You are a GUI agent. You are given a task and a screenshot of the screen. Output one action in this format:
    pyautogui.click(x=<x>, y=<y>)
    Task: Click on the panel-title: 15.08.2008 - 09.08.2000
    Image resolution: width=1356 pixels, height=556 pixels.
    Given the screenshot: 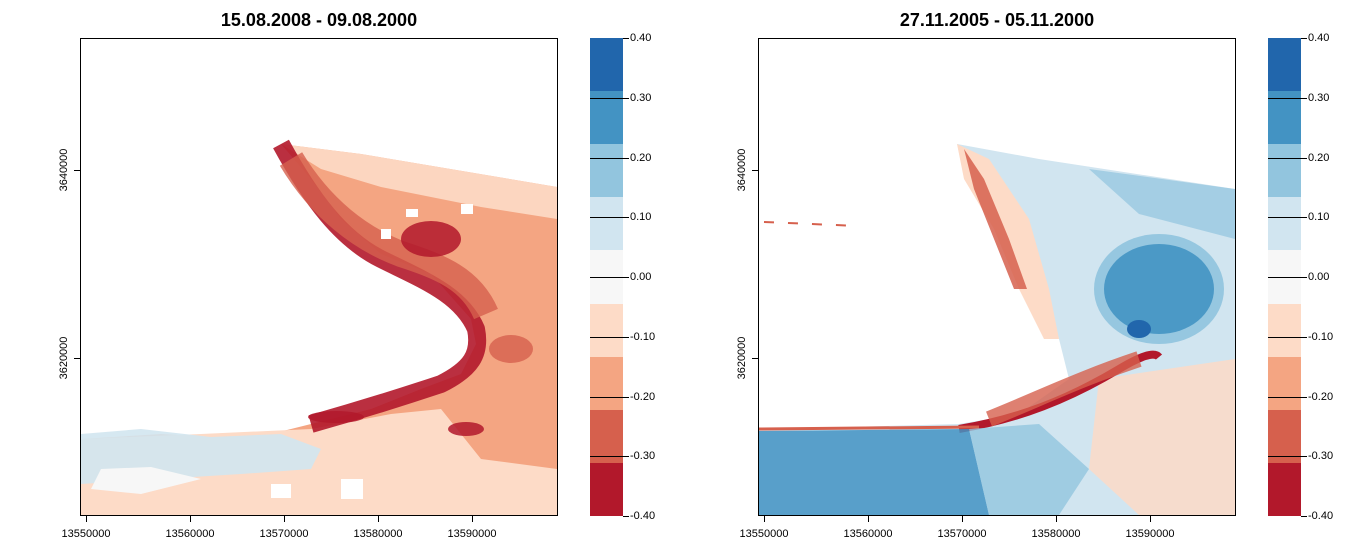 What is the action you would take?
    pyautogui.click(x=319, y=20)
    